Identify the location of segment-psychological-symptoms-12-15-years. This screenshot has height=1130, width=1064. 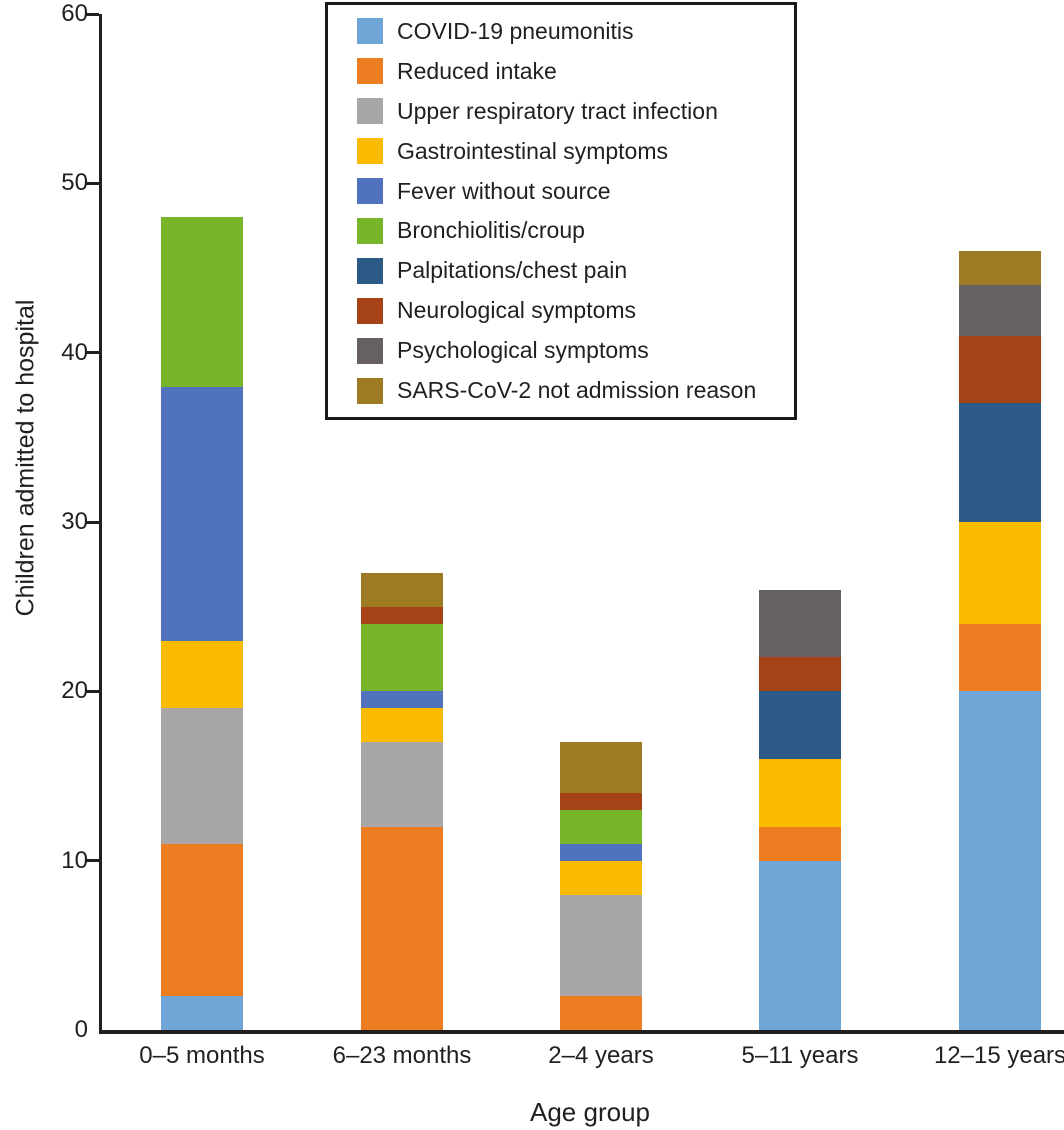
(1000, 310).